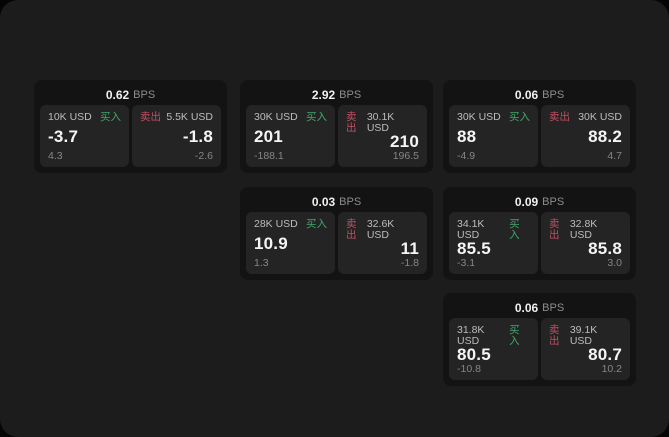  What do you see at coordinates (380, 122) in the screenshot?
I see `sell-amount: 30.1K USD` at bounding box center [380, 122].